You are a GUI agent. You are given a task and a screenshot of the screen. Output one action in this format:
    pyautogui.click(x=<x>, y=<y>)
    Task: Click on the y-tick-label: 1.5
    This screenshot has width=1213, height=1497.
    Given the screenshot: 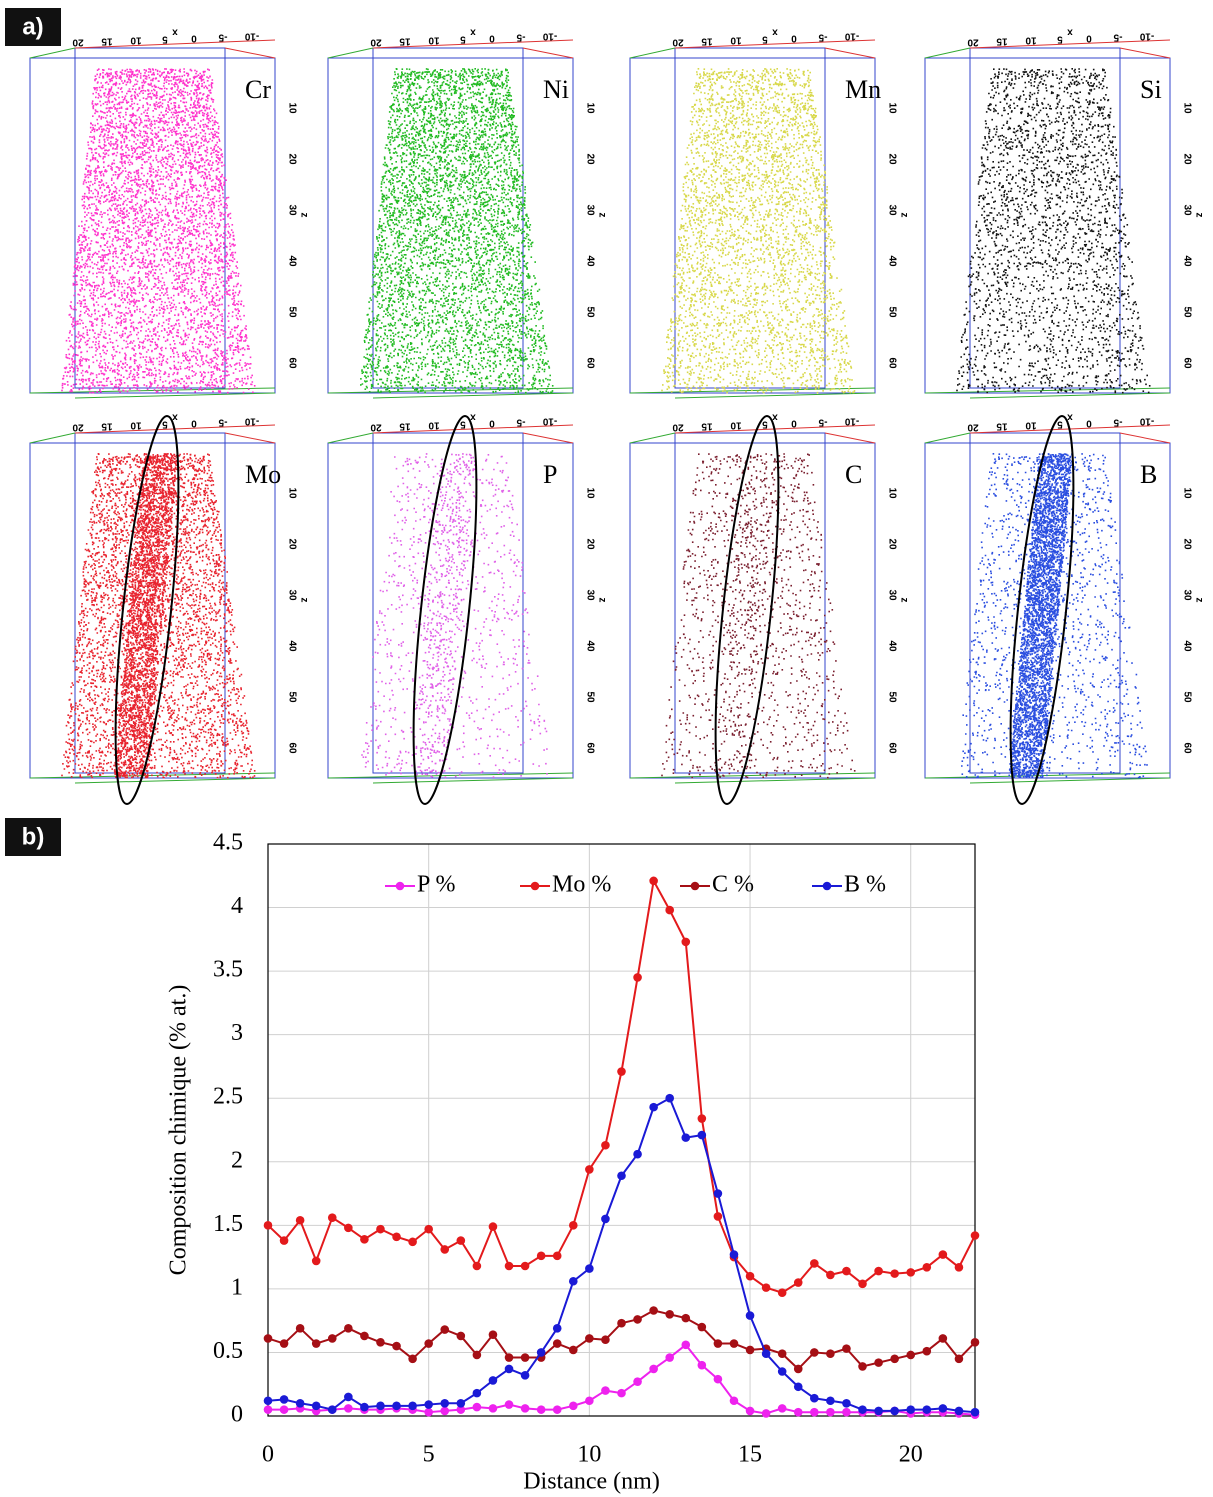 What is the action you would take?
    pyautogui.click(x=228, y=1224)
    